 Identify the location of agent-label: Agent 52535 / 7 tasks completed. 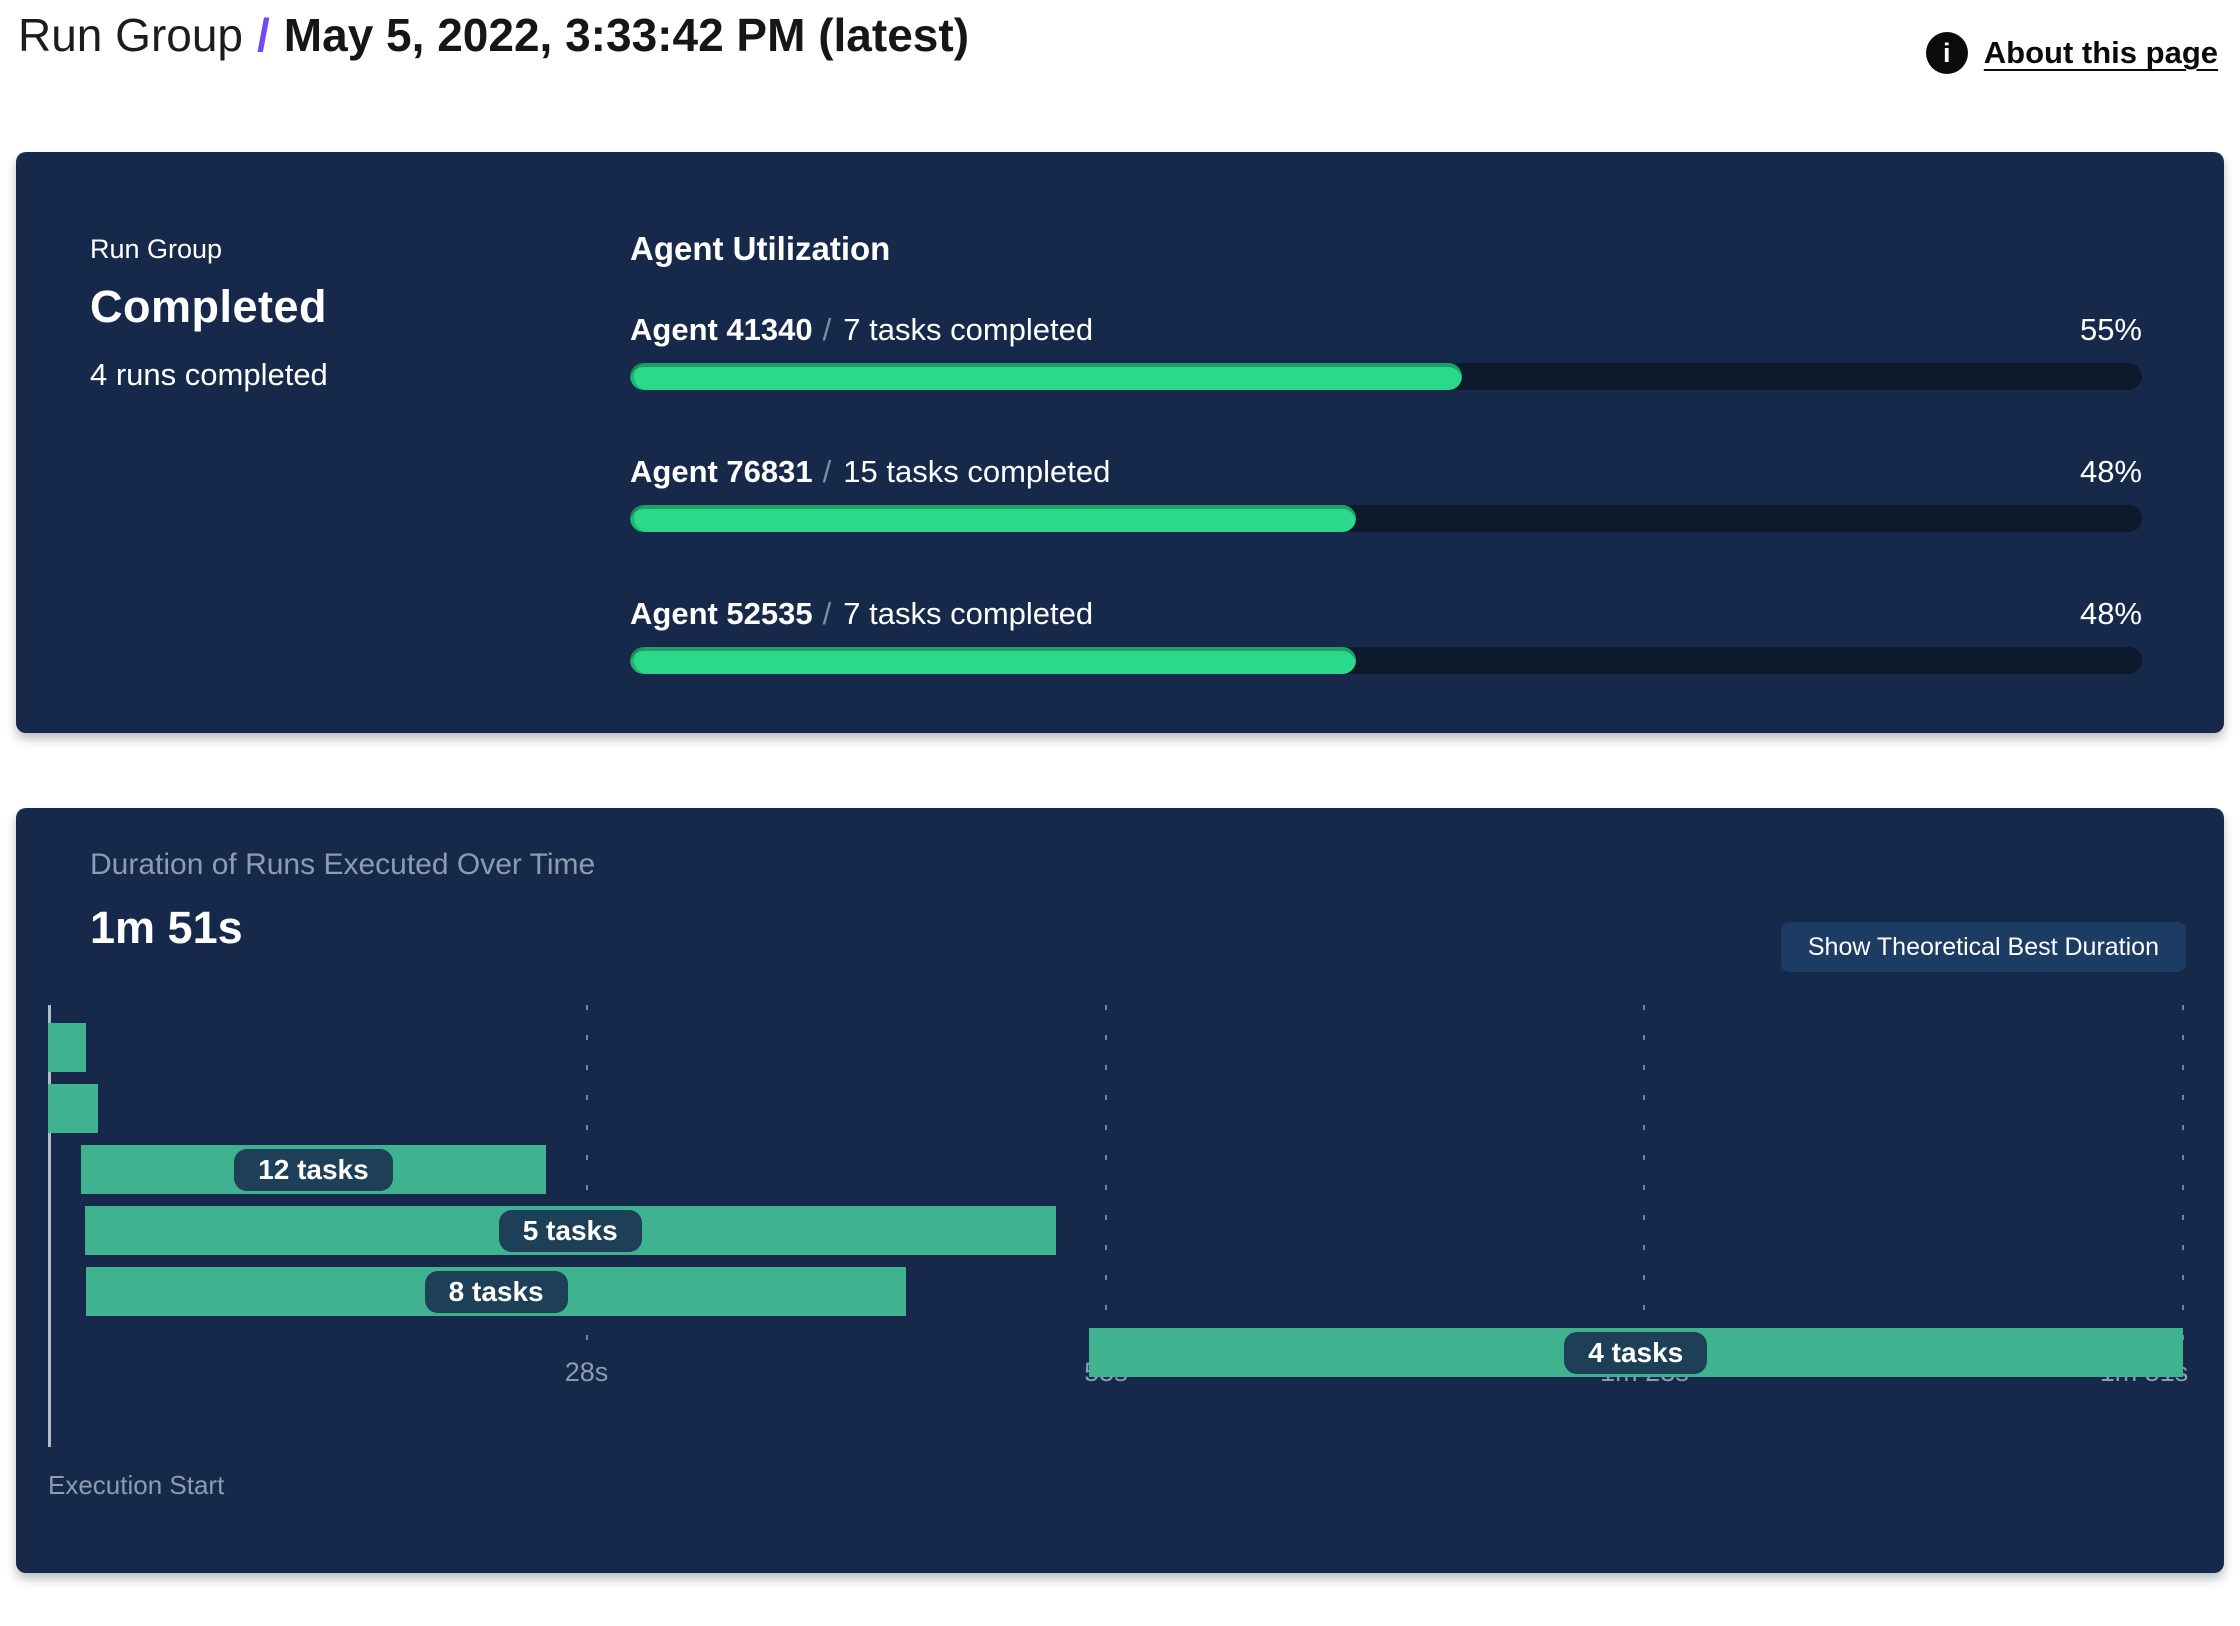
(861, 614).